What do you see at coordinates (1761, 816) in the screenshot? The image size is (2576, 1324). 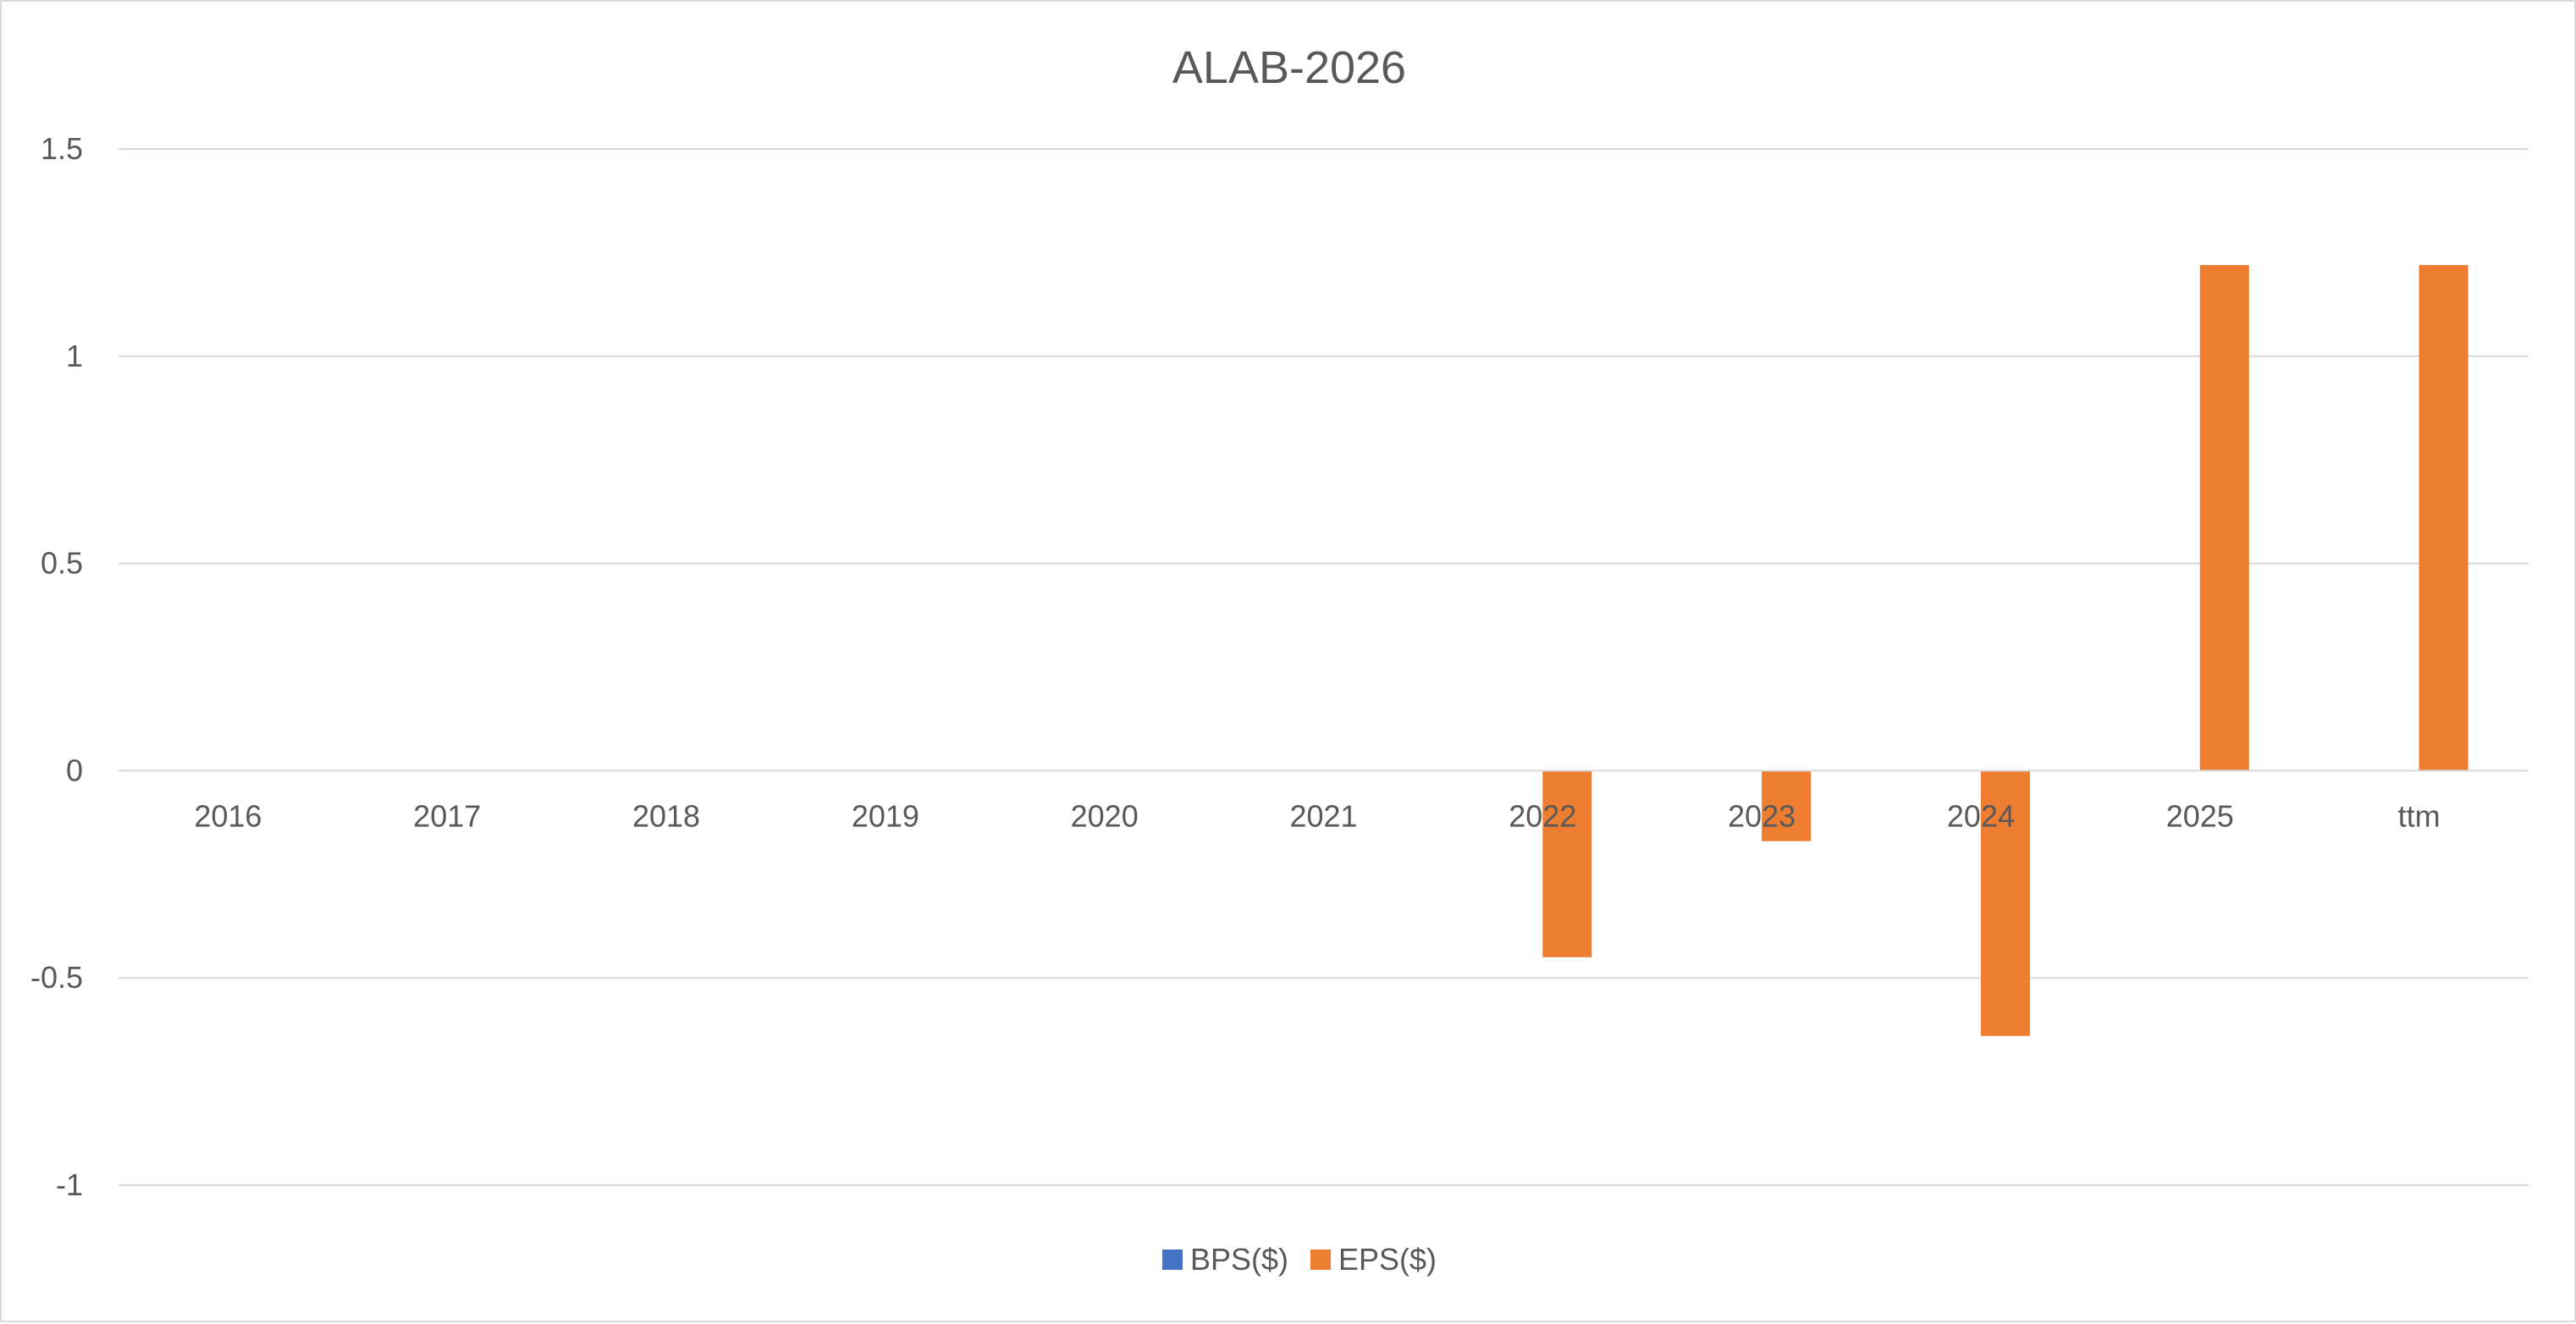 I see `x-tick-label: 2023` at bounding box center [1761, 816].